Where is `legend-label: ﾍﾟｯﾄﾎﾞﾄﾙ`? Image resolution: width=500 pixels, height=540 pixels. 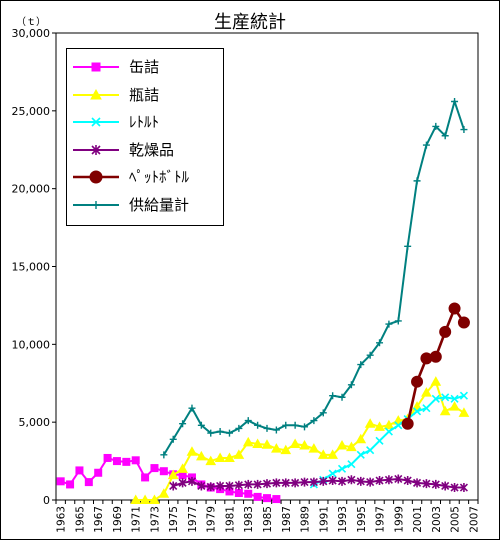
legend-label: ﾍﾟｯﾄﾎﾞﾄﾙ is located at coordinates (159, 177).